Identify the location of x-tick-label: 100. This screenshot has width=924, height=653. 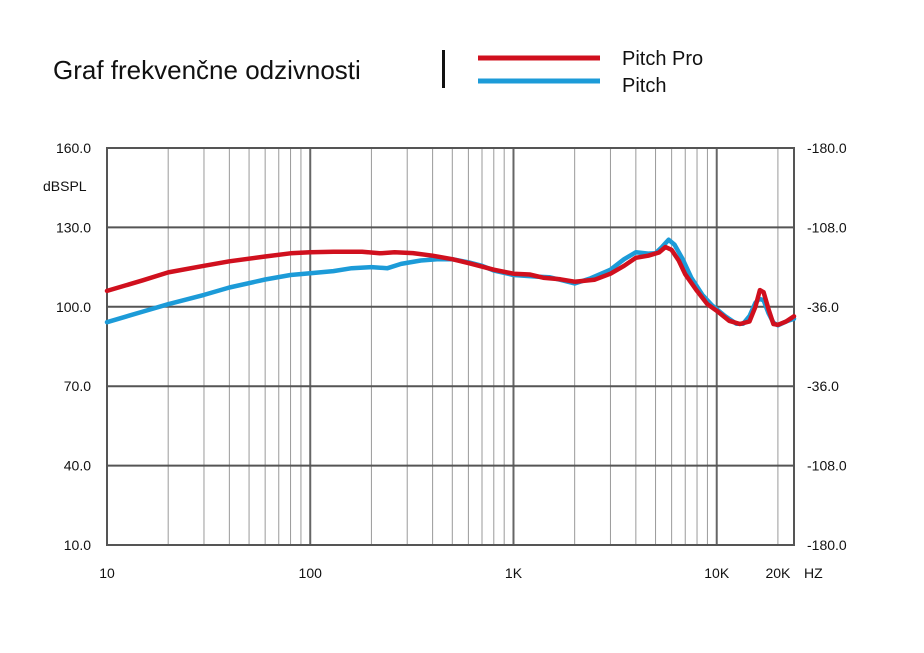
(311, 573).